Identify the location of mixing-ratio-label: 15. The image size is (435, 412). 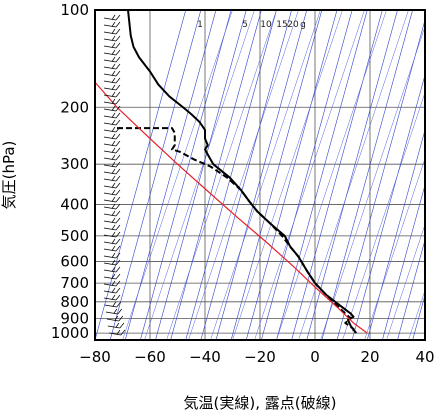
(281, 25).